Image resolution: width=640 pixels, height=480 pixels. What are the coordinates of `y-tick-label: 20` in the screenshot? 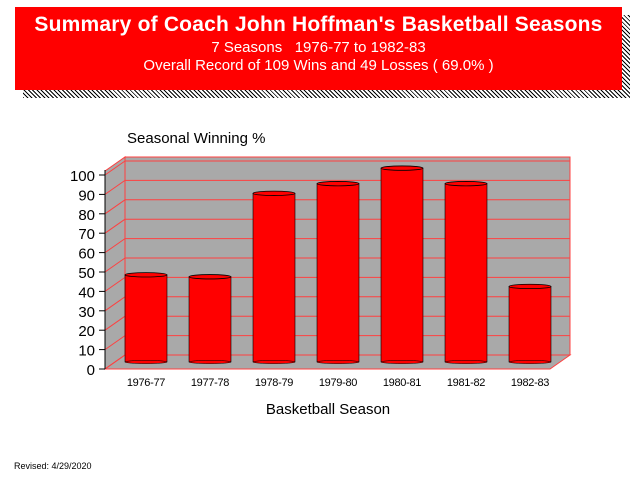 It's located at (86, 331).